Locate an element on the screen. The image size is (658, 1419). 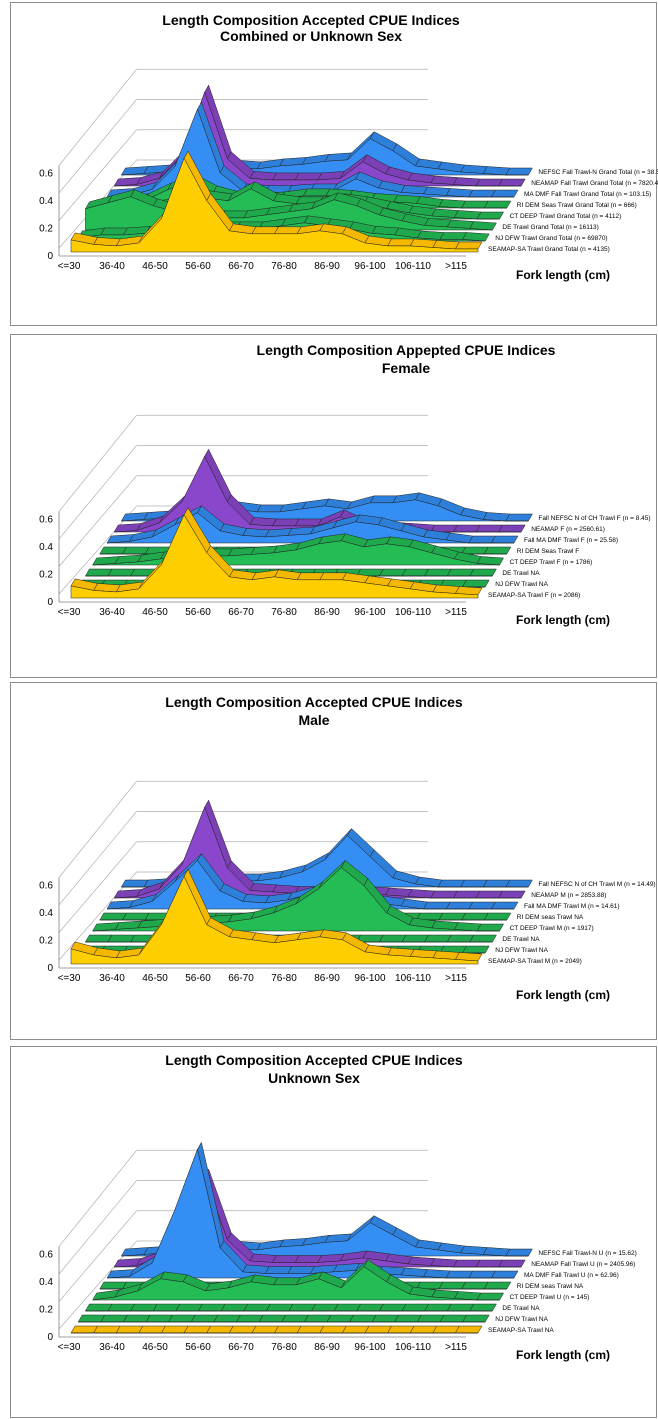
chart-title: Length Composition Accepted CPUE Indices is located at coordinates (311, 20).